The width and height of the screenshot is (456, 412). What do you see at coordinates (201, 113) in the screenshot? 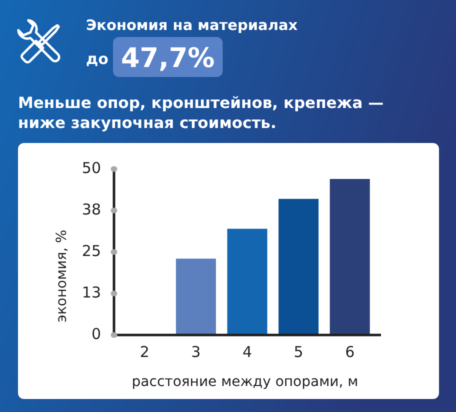
I see `text: Меньше опор, кронштейнов, крепежа — ниже закупочная стоимость.` at bounding box center [201, 113].